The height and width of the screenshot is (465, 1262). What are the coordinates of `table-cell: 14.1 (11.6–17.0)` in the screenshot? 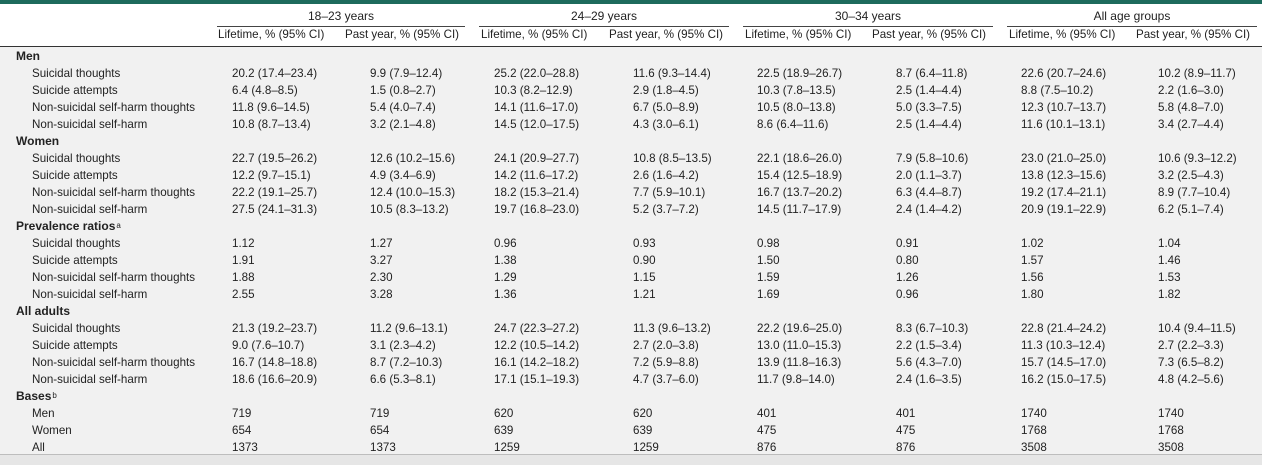 It's located at (536, 107).